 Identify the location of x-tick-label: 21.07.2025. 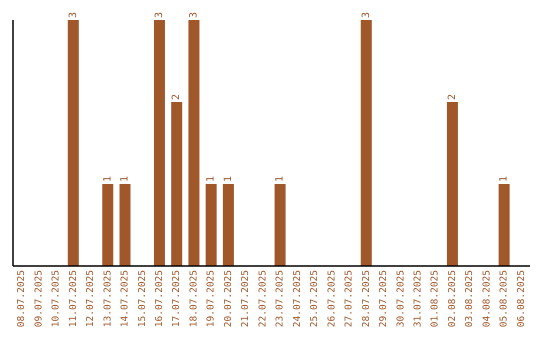
(246, 299).